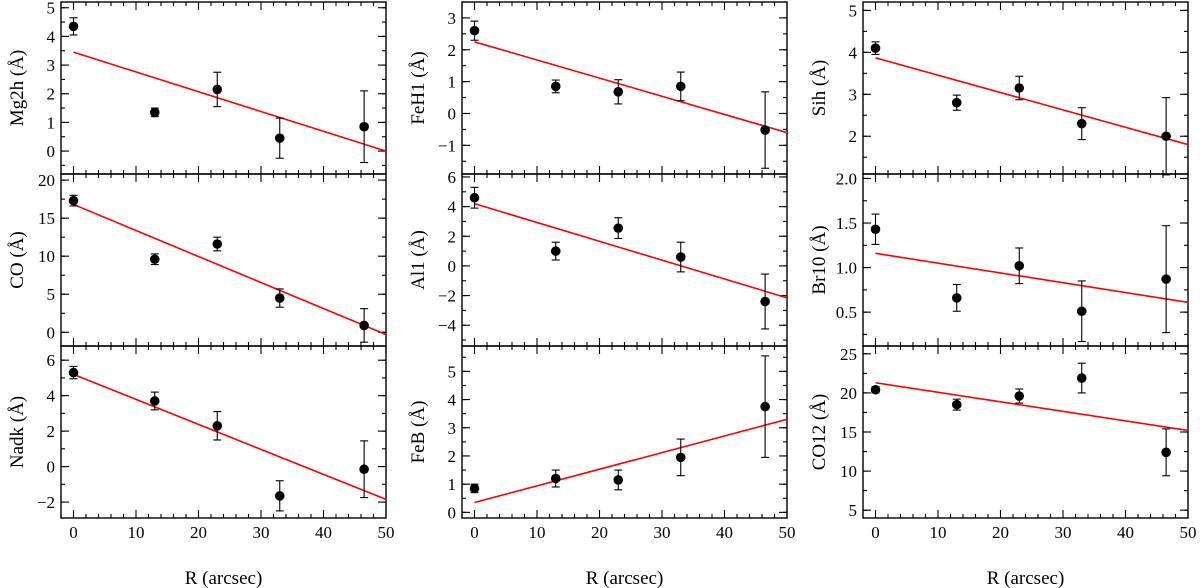 Image resolution: width=1200 pixels, height=588 pixels. I want to click on y-tick-label: 10, so click(46, 256).